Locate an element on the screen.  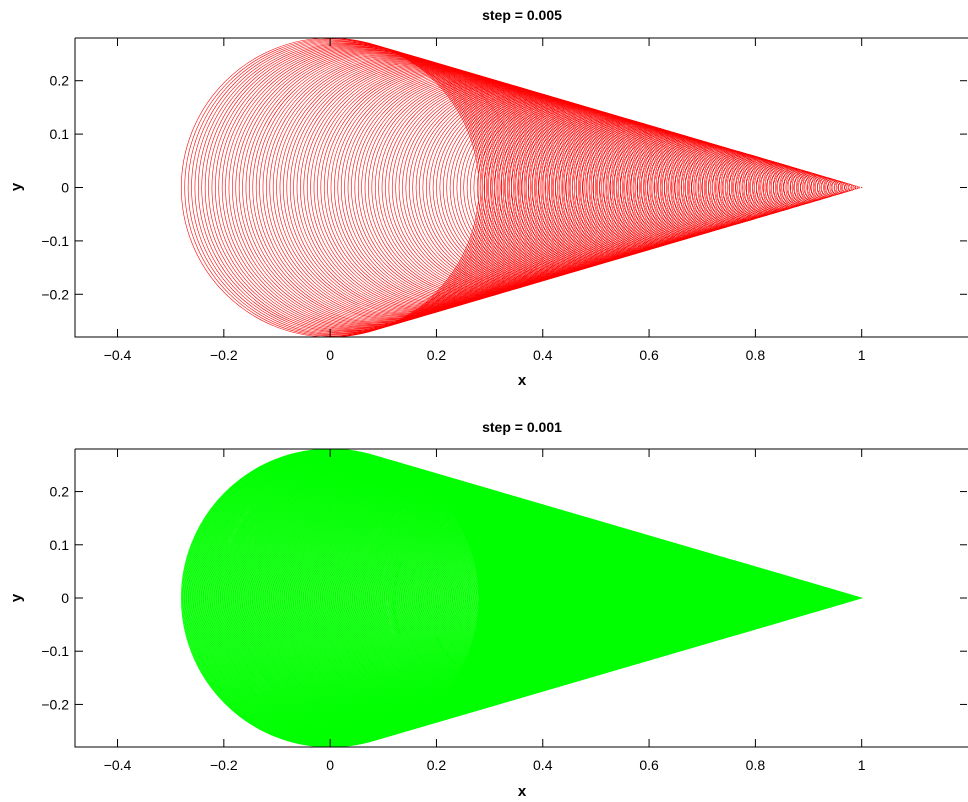
x-tick-label: 1 is located at coordinates (862, 765).